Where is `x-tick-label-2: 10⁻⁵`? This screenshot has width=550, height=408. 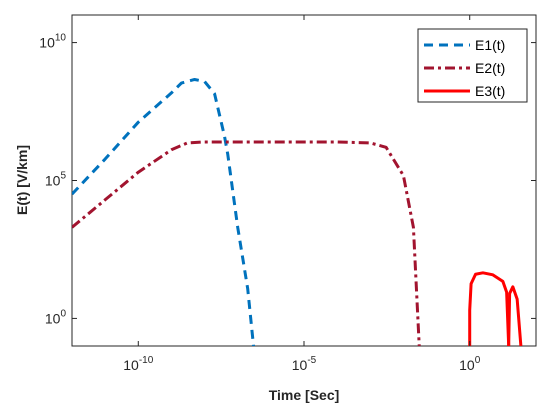
x-tick-label-2: 10⁻⁵ is located at coordinates (304, 364).